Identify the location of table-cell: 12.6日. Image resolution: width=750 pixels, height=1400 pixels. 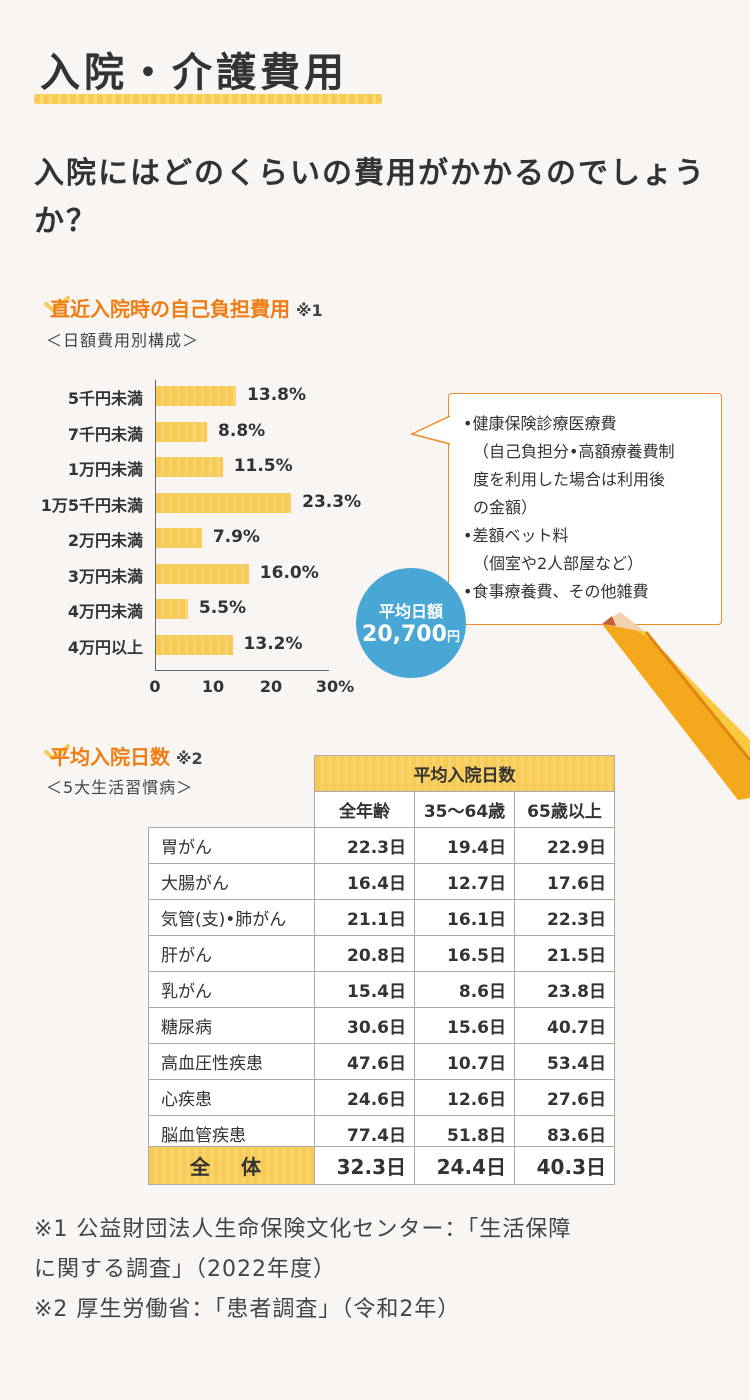
(464, 1097).